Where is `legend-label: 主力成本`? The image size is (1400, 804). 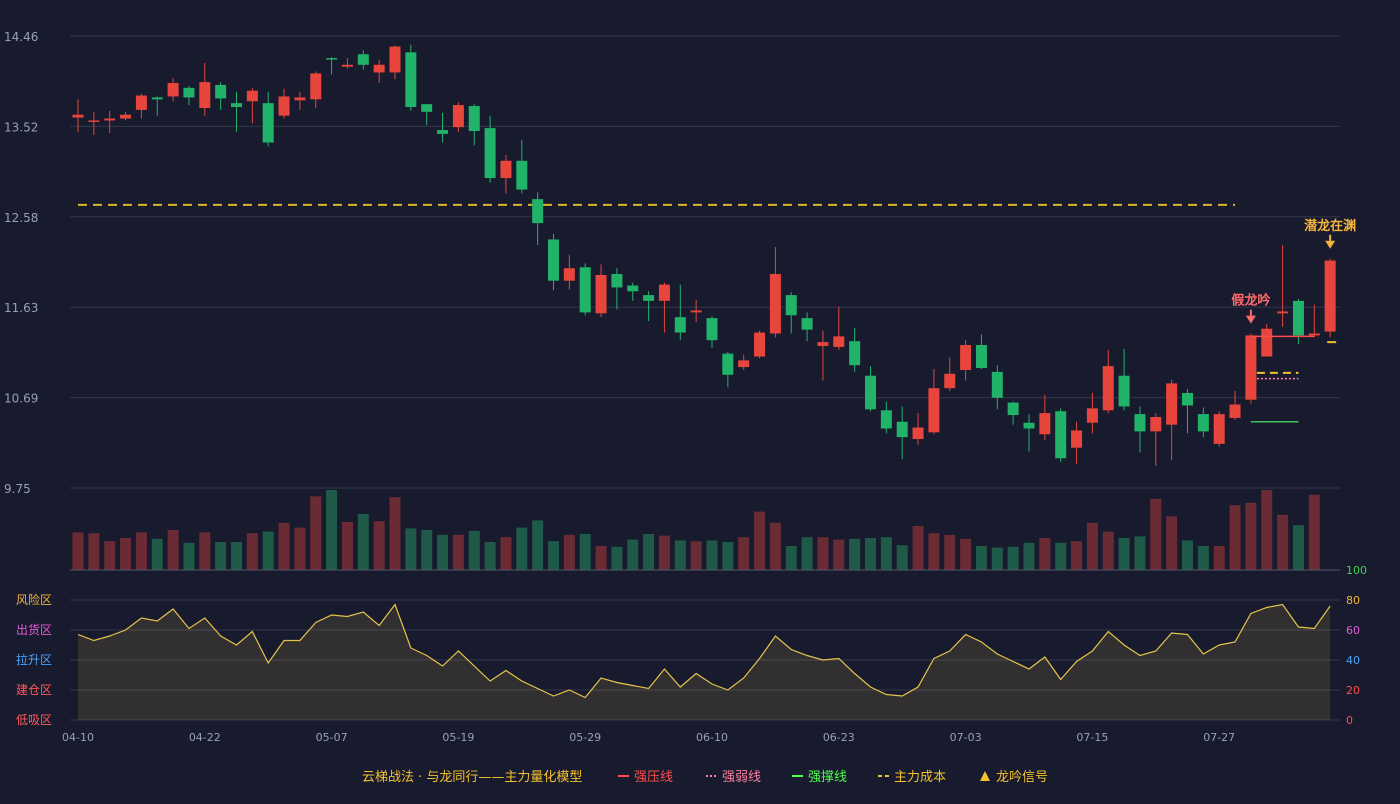
legend-label: 主力成本 is located at coordinates (920, 777).